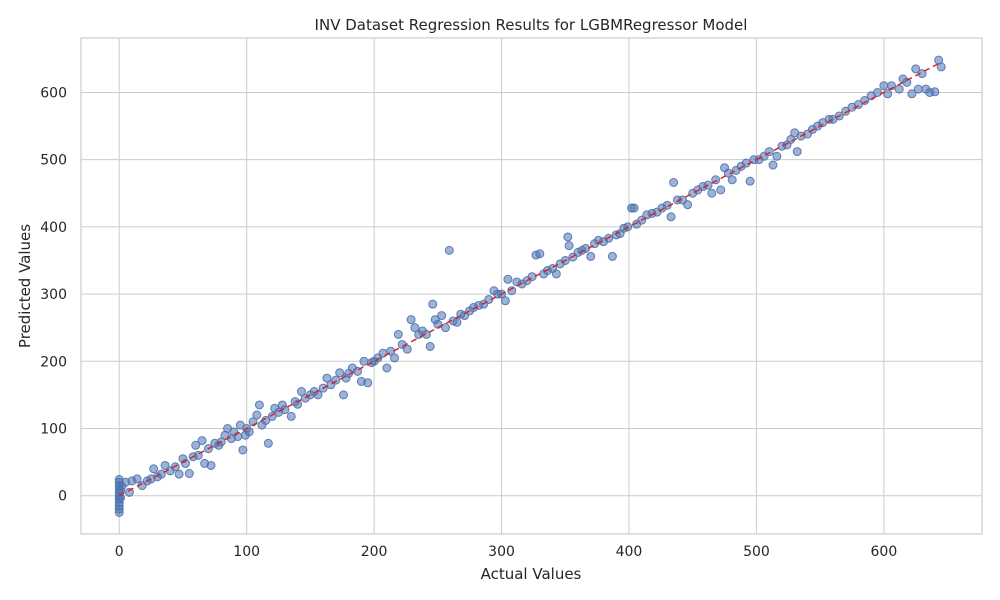 This screenshot has width=1000, height=600. What do you see at coordinates (53, 362) in the screenshot?
I see `y-tick-label: 200` at bounding box center [53, 362].